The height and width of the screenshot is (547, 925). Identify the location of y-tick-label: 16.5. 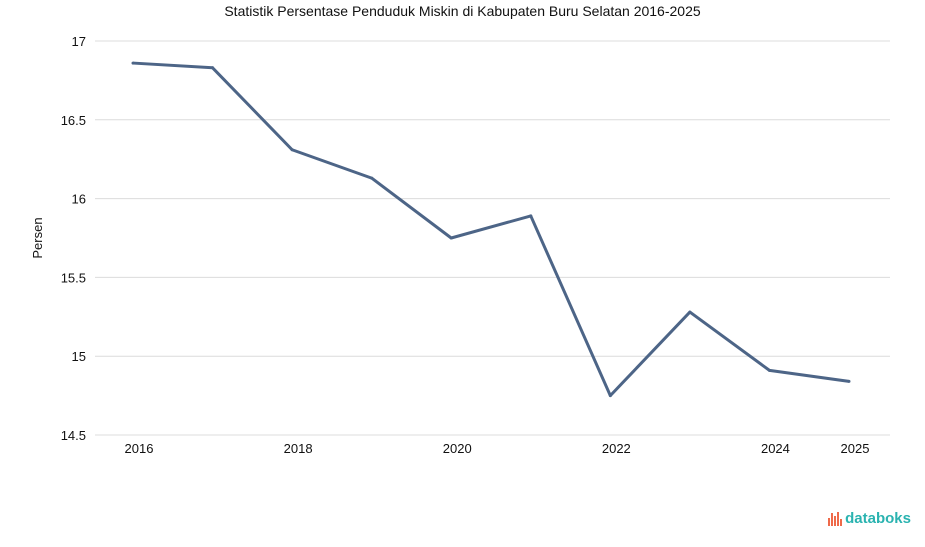
(73, 120).